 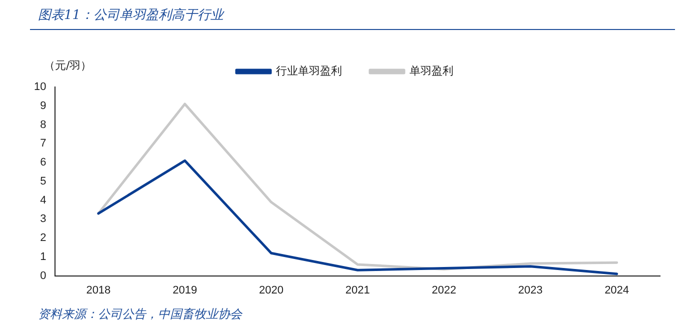 I want to click on x-tick-label: 2020, so click(x=271, y=290).